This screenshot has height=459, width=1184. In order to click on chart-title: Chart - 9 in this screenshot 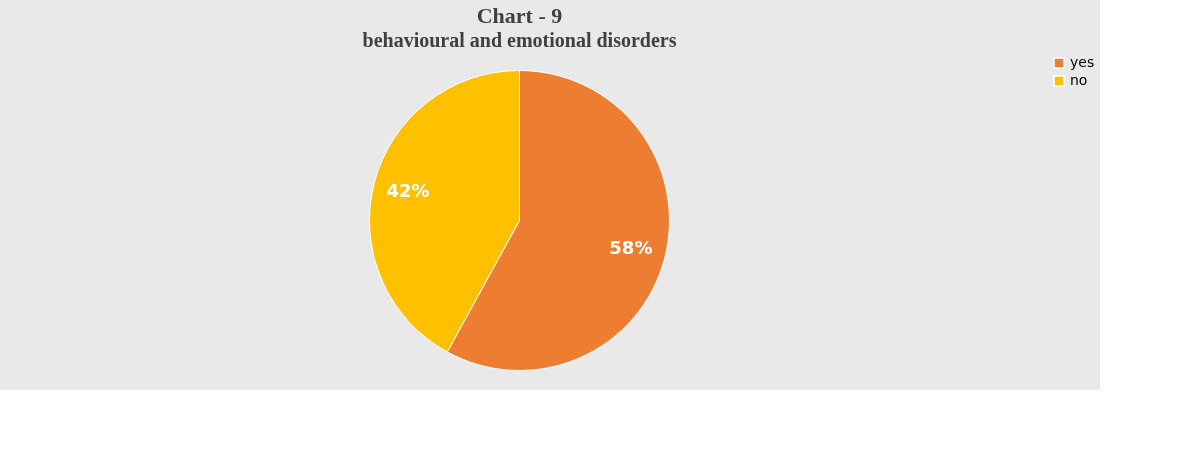, I will do `click(519, 15)`.